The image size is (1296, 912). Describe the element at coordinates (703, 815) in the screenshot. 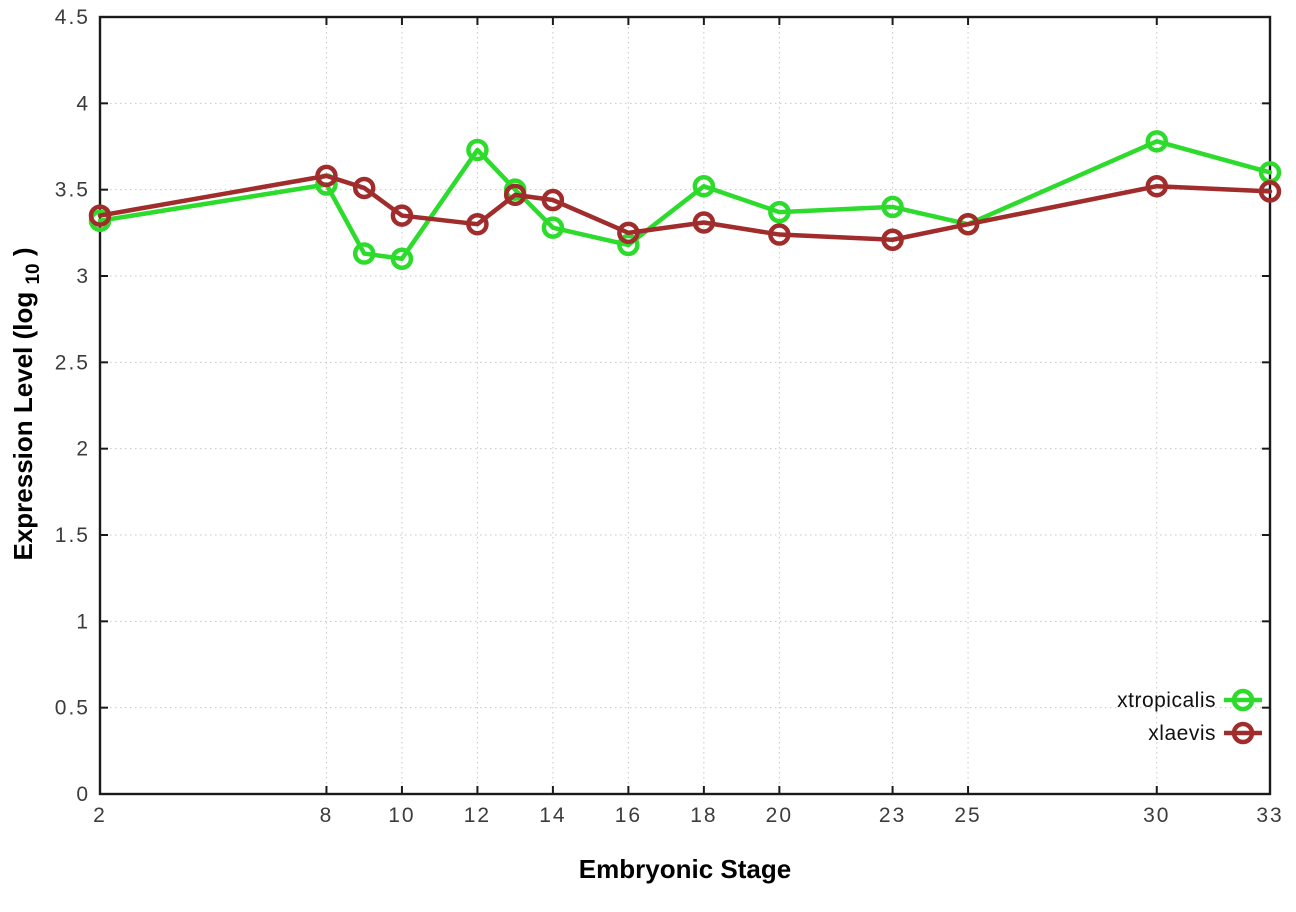

I see `x-tick-label: 18` at that location.